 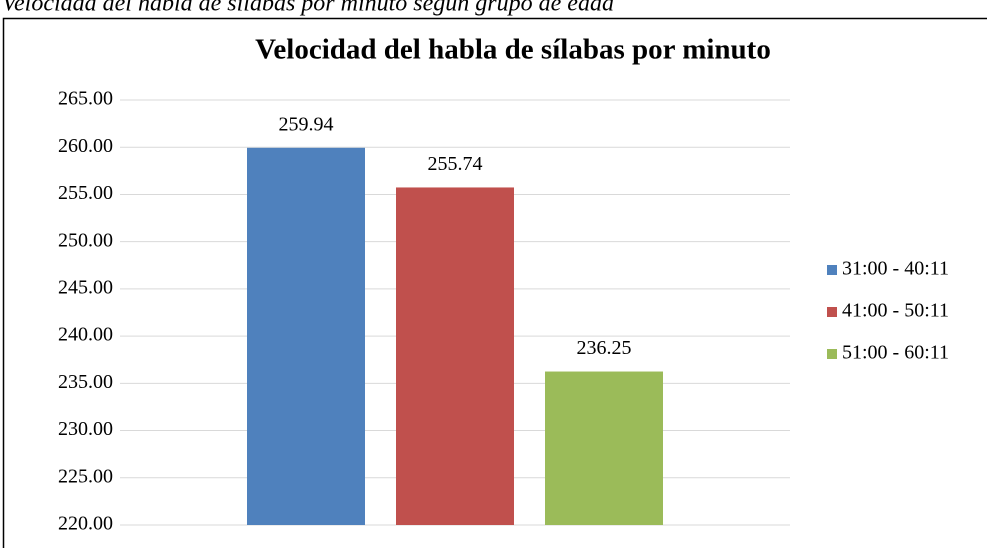 What do you see at coordinates (895, 311) in the screenshot?
I see `legend-label: 41:00 - 50:11` at bounding box center [895, 311].